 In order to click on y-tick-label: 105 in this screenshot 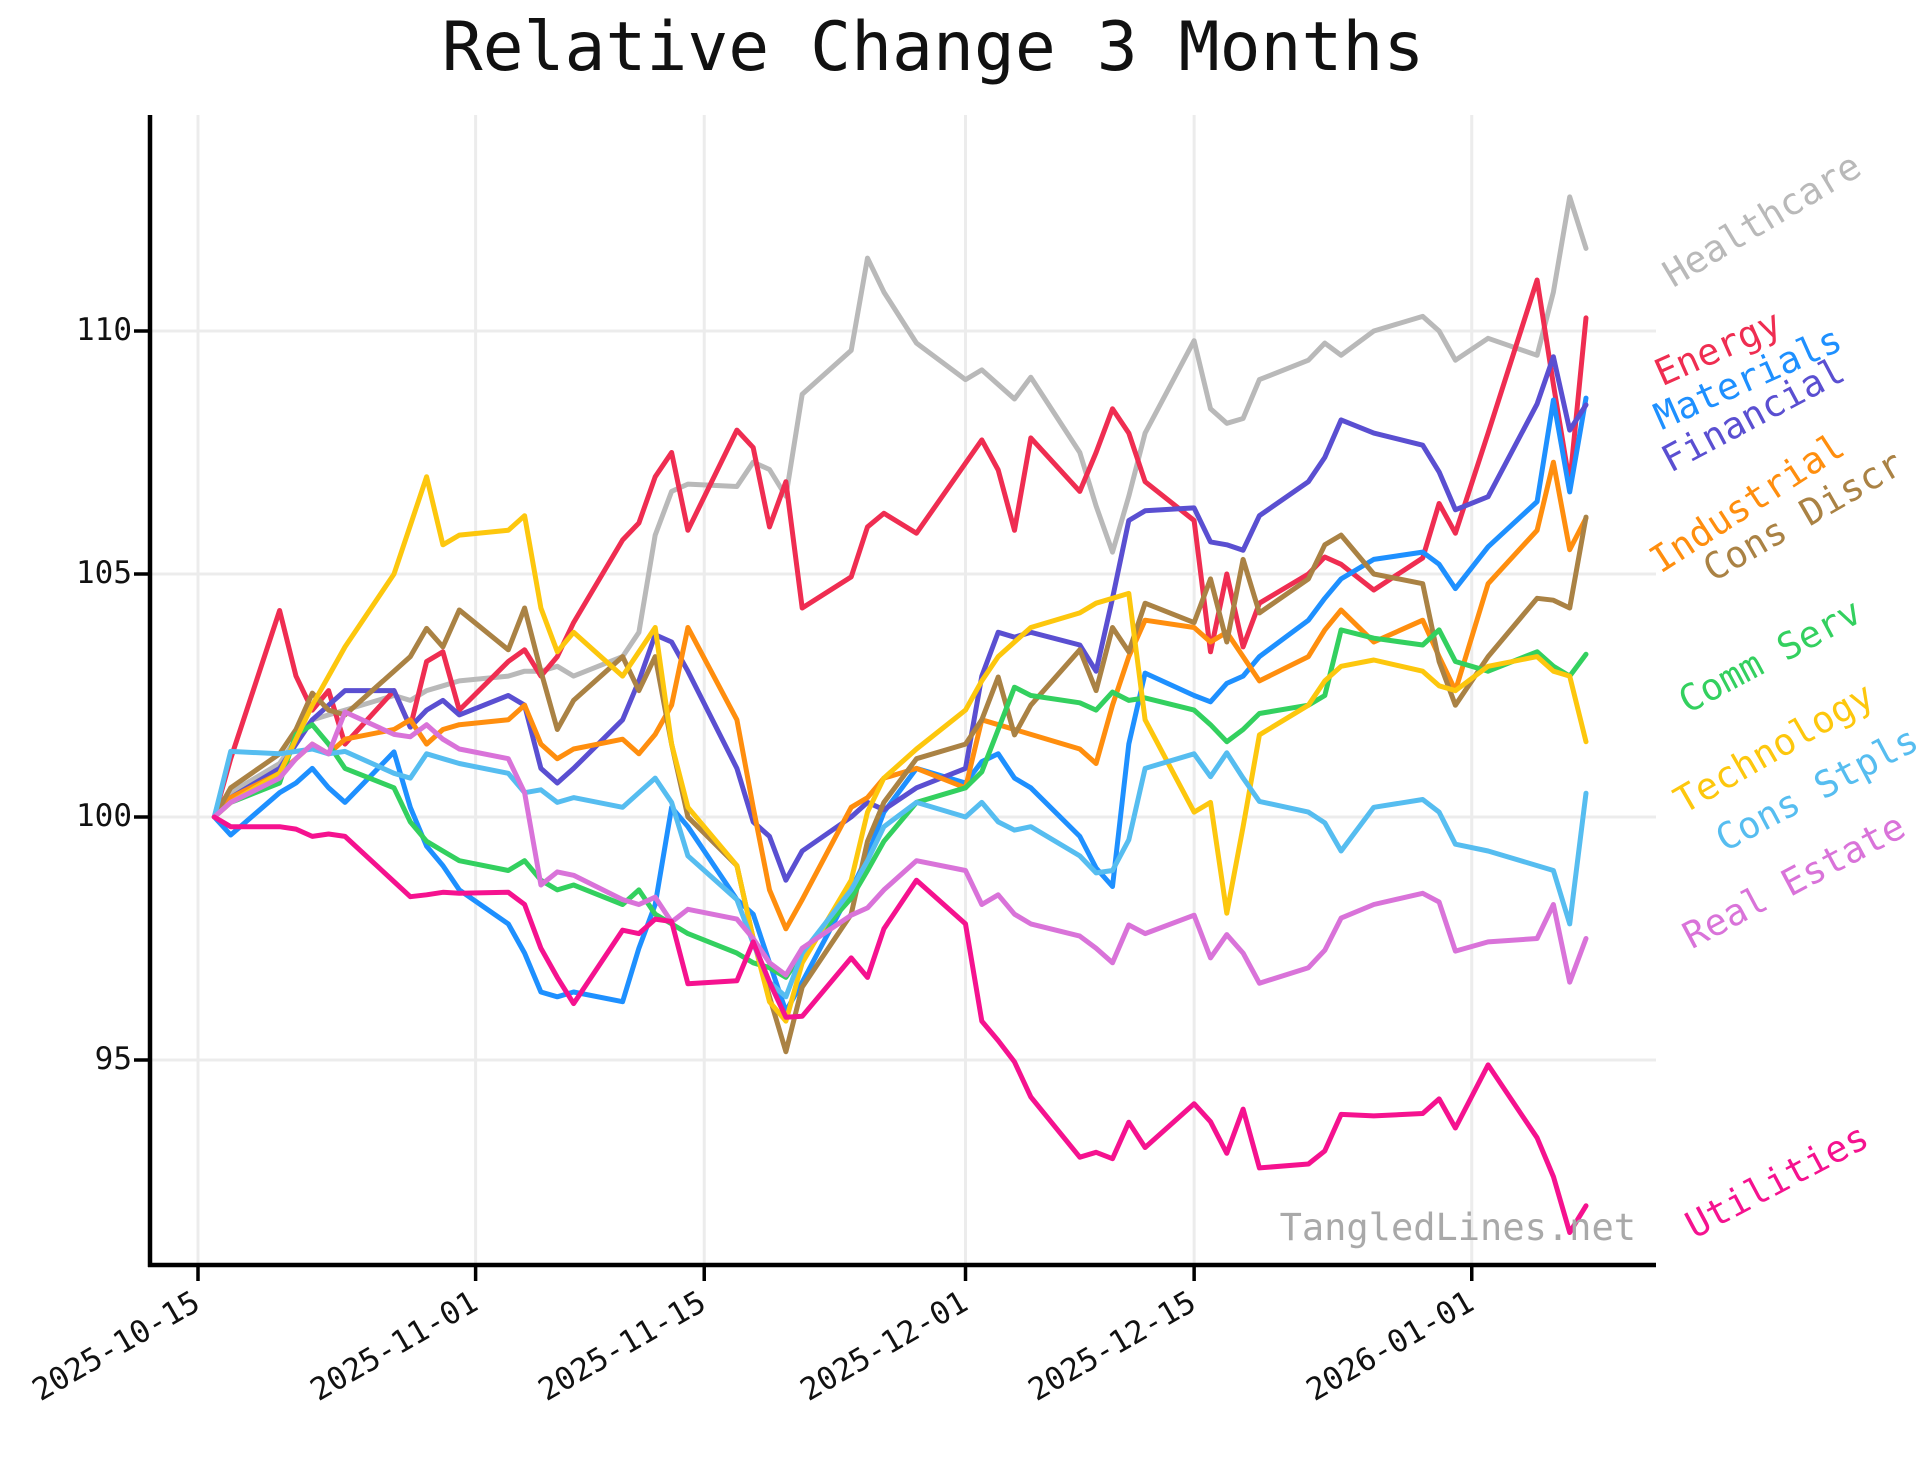, I will do `click(104, 573)`.